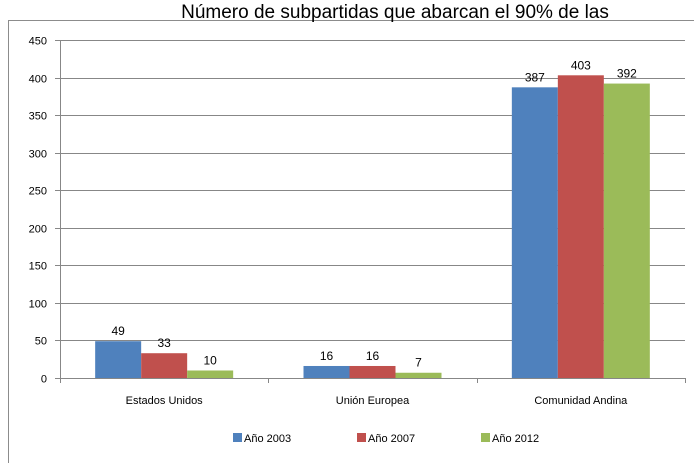 This screenshot has height=468, width=694. I want to click on data-label: 403, so click(581, 65).